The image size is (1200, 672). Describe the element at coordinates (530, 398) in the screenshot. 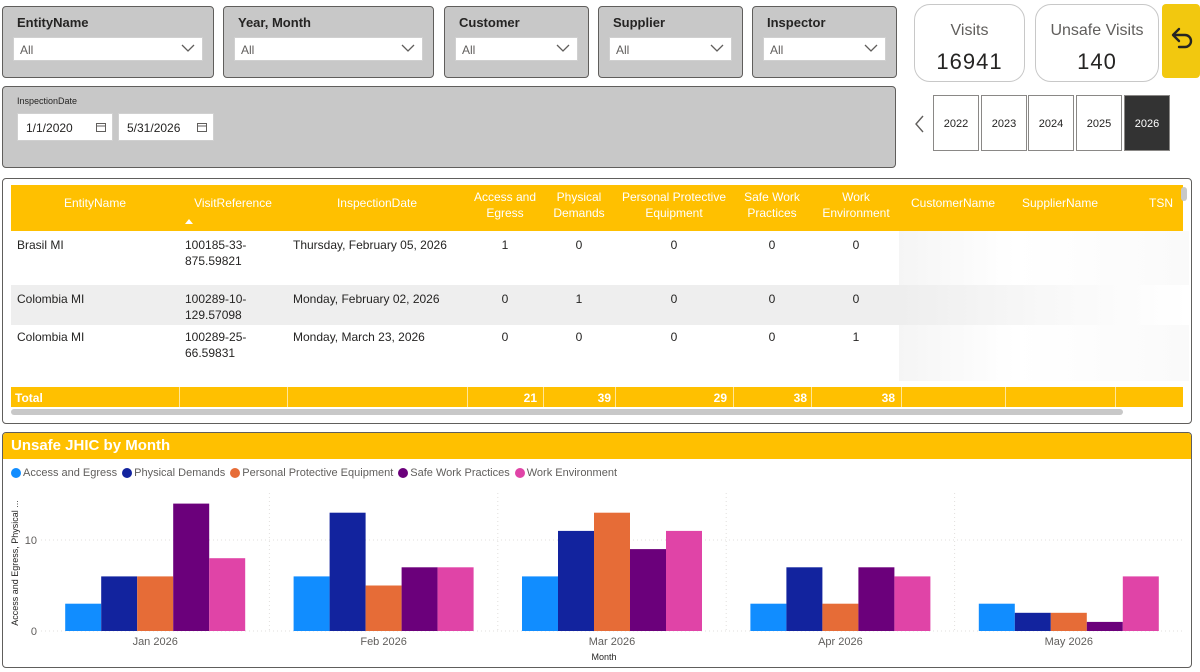

I see `total-access-egress: 21` at that location.